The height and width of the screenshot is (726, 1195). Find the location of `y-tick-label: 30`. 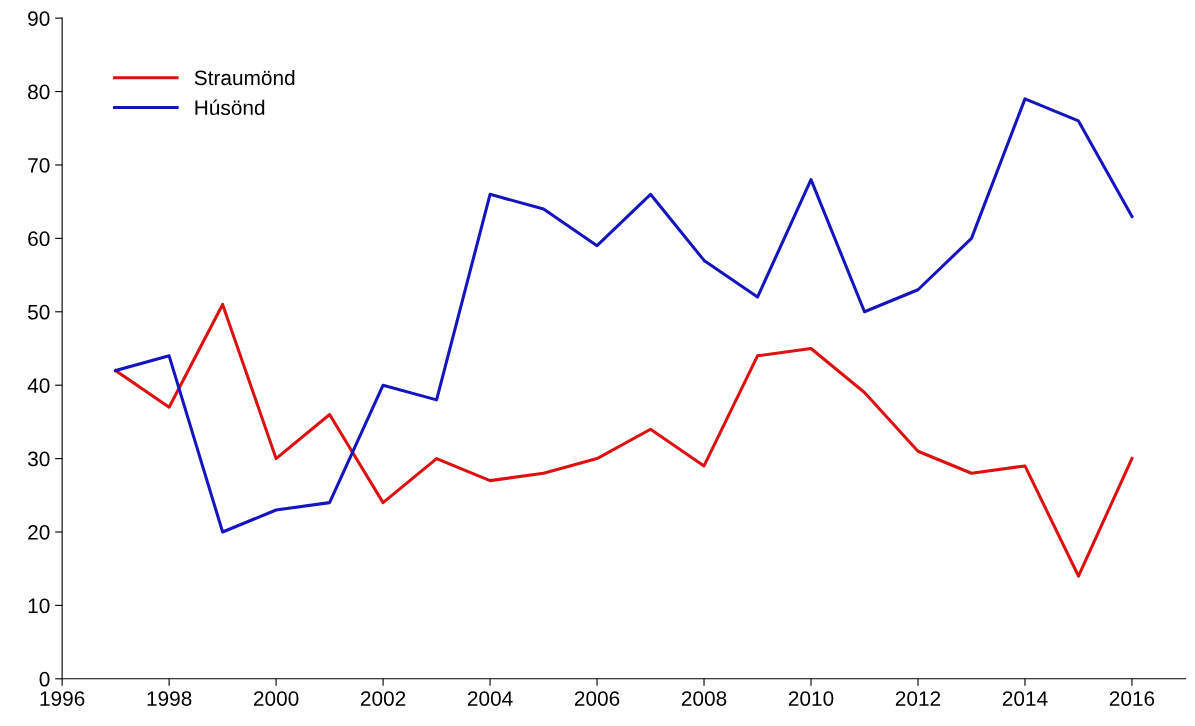

y-tick-label: 30 is located at coordinates (38, 459).